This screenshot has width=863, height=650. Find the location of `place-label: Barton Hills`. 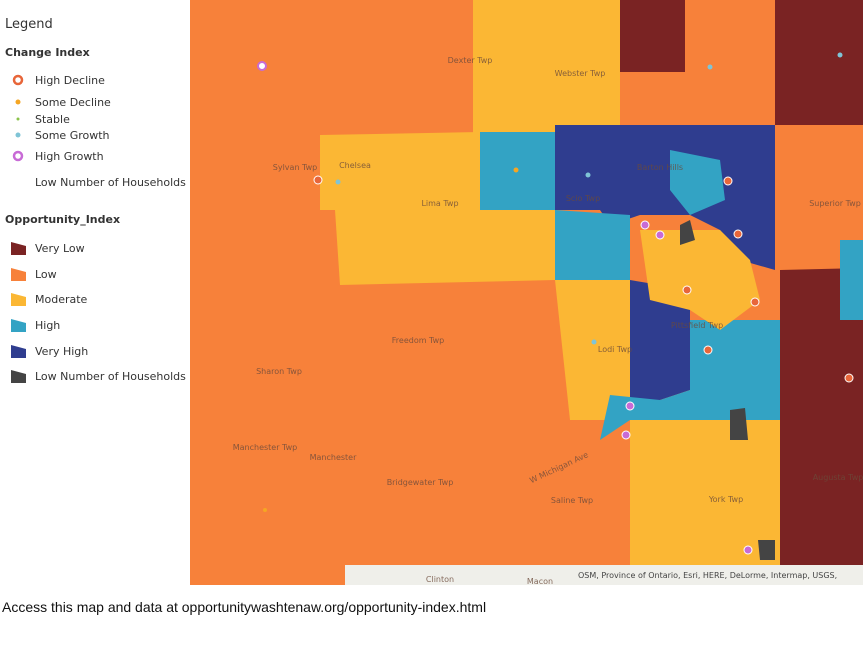

place-label: Barton Hills is located at coordinates (660, 167).